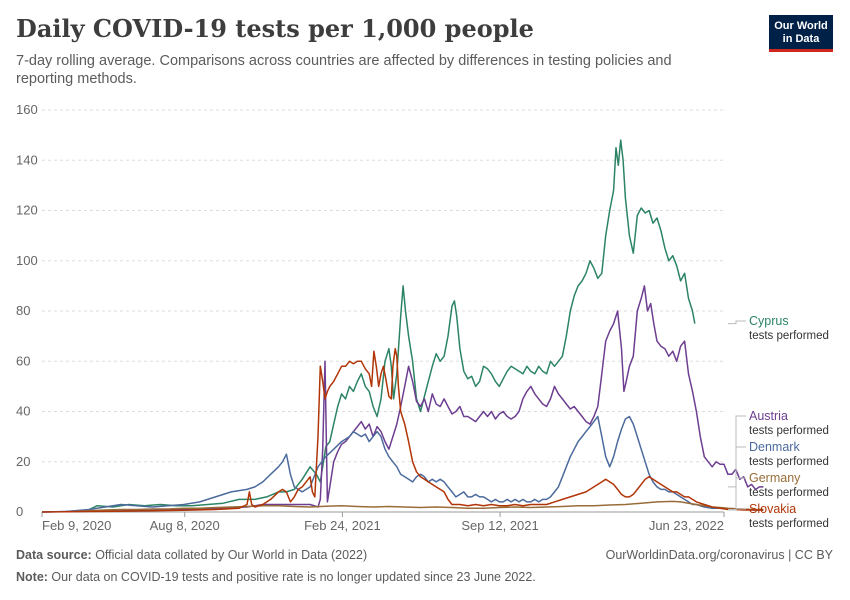  What do you see at coordinates (27, 260) in the screenshot?
I see `y-tick-label: 100` at bounding box center [27, 260].